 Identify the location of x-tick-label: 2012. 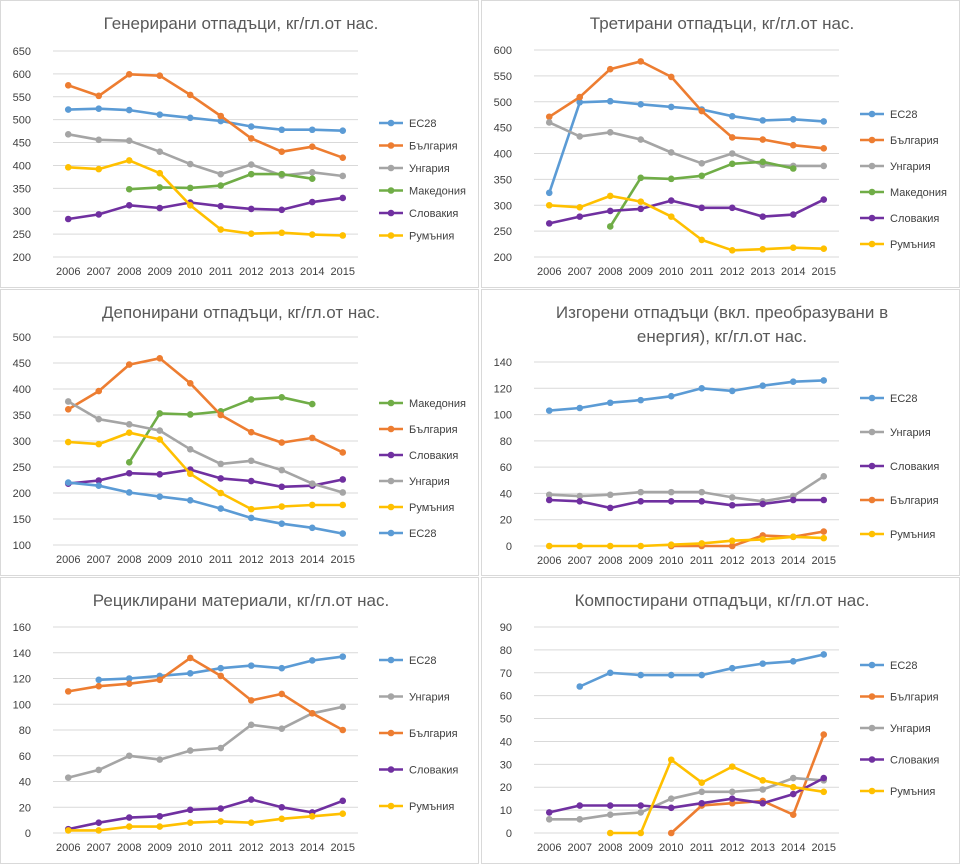
(732, 272).